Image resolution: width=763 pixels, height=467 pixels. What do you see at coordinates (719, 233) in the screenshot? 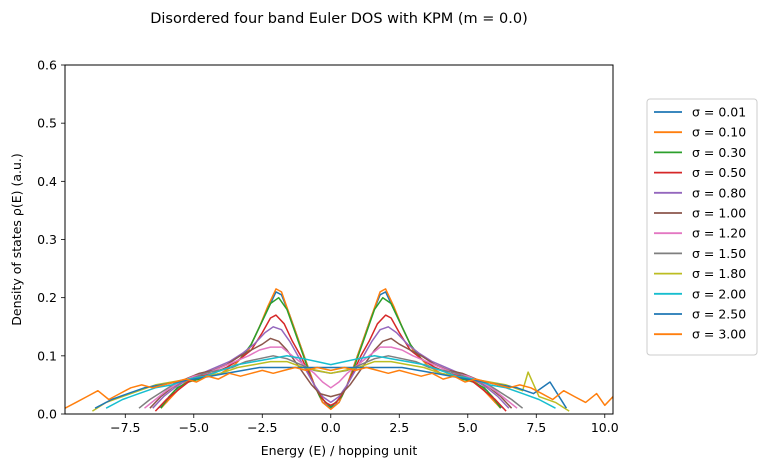
I see `legend-label-7: σ = 1.20` at bounding box center [719, 233].